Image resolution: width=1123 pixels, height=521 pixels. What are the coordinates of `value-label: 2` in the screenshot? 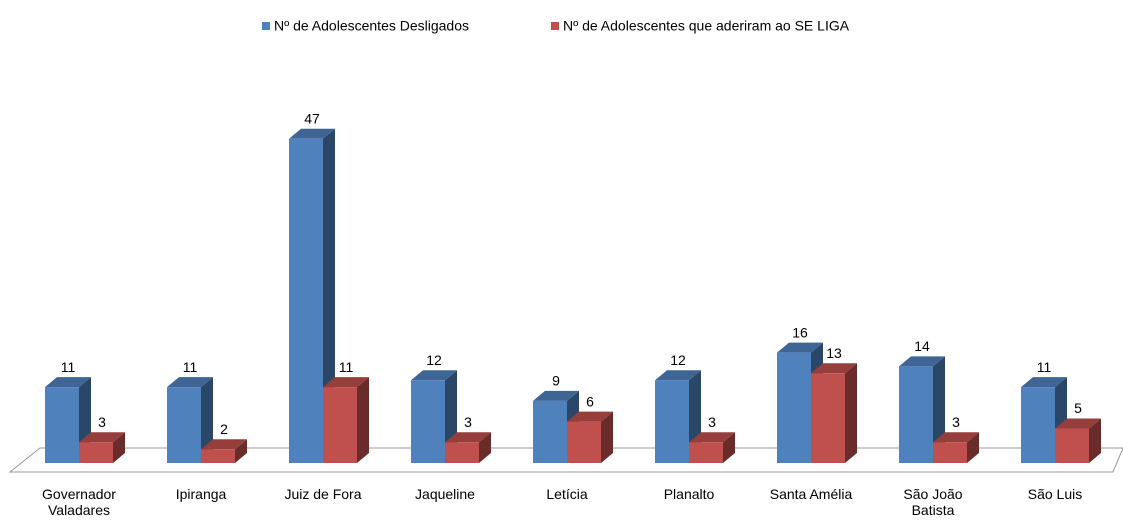 It's located at (224, 429).